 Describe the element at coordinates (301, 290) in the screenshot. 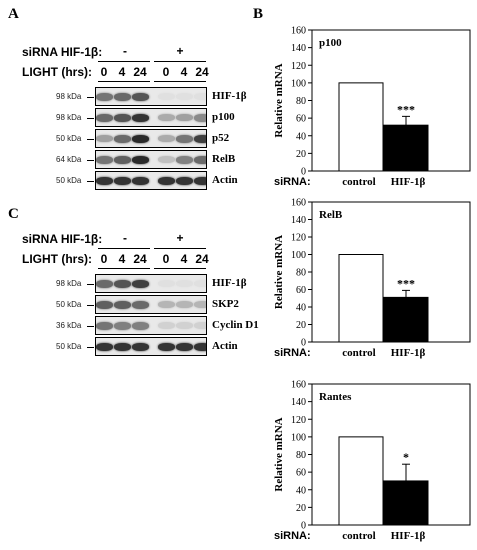

I see `y-tick-label: 60` at that location.